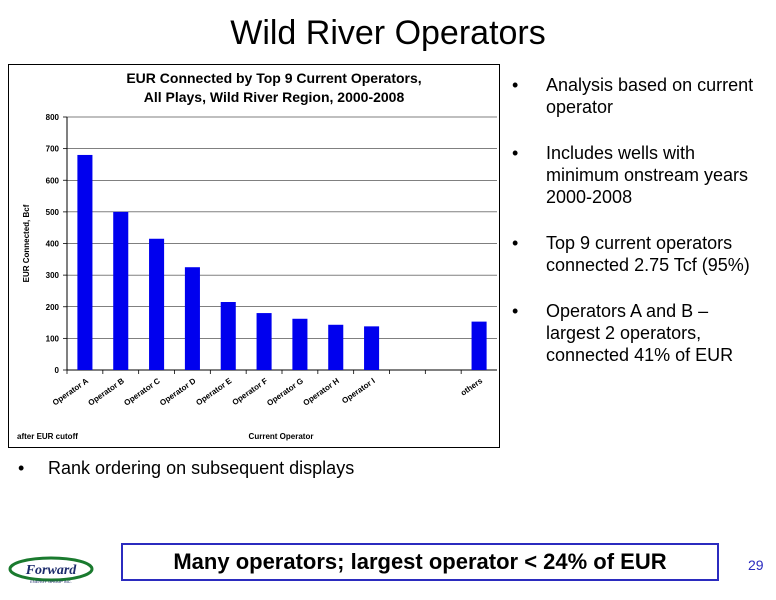  I want to click on x-axis-label: Current Operator, so click(281, 436).